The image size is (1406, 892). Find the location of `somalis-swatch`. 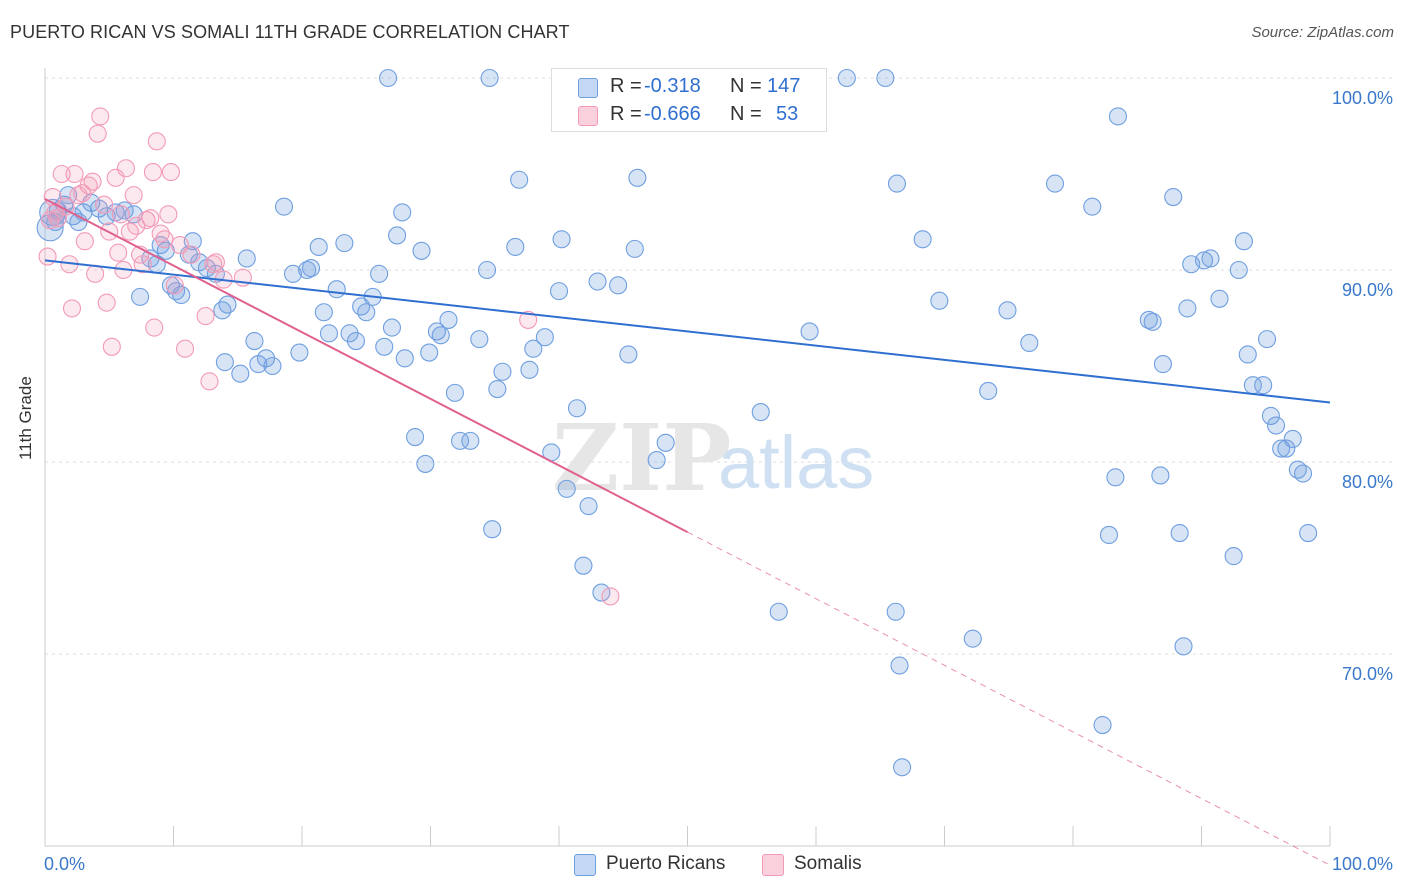

somalis-swatch is located at coordinates (588, 116).